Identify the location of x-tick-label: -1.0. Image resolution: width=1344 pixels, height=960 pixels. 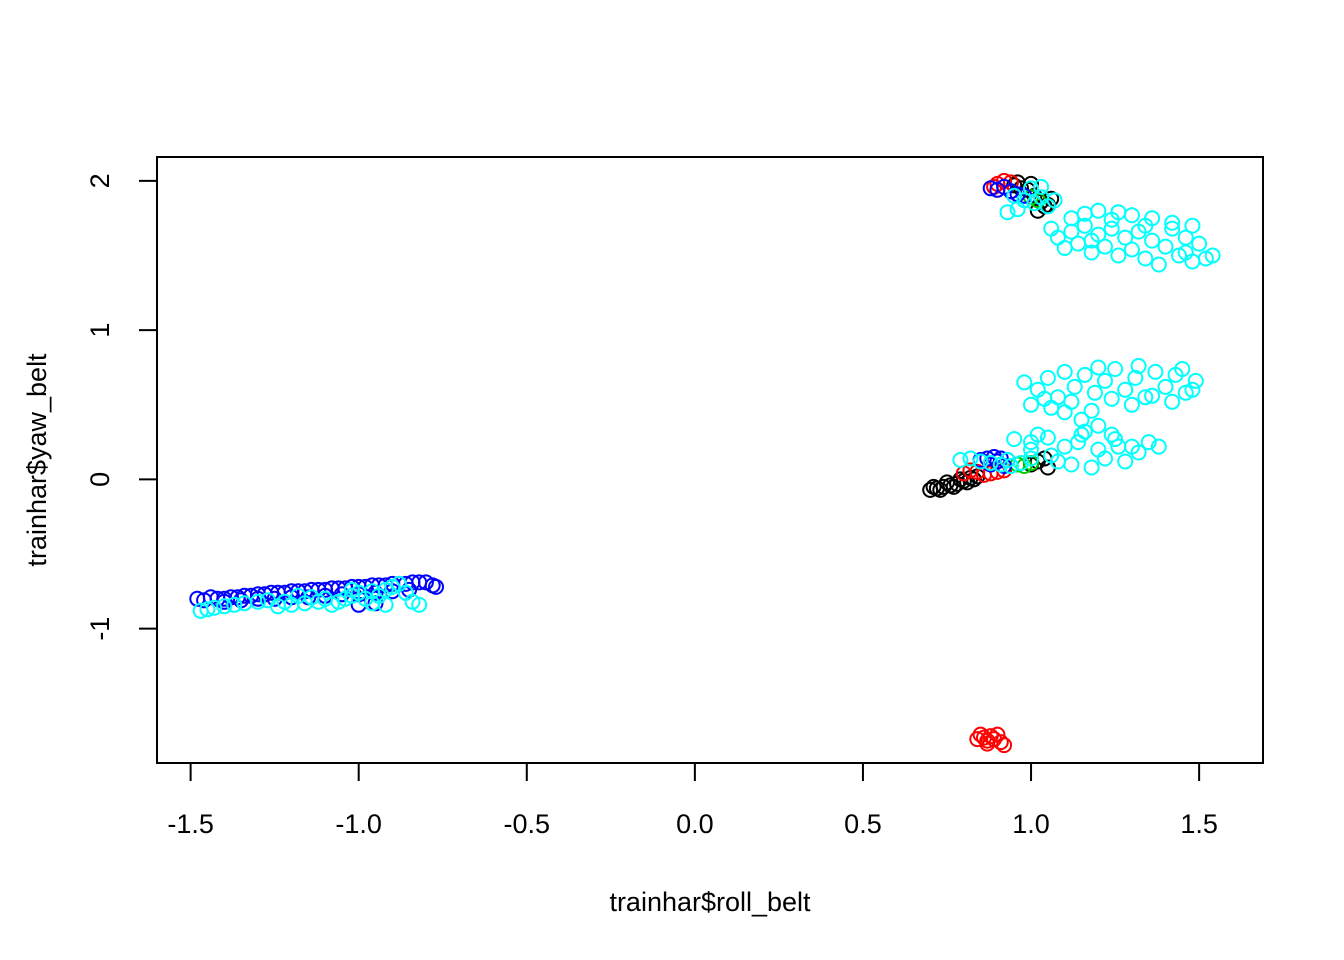
(358, 824).